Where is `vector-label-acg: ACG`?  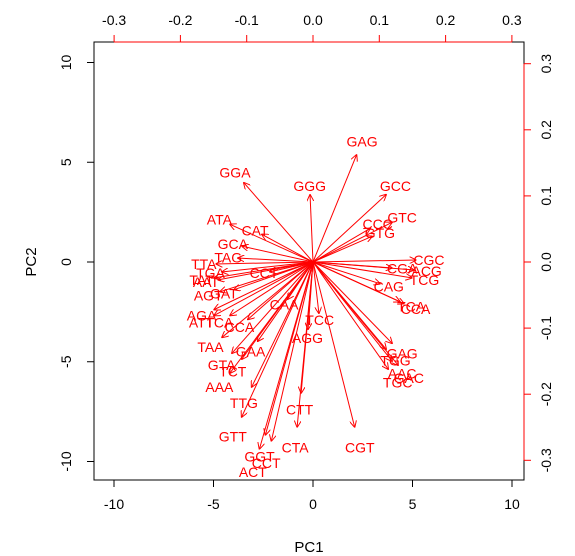 vector-label-acg: ACG is located at coordinates (426, 271).